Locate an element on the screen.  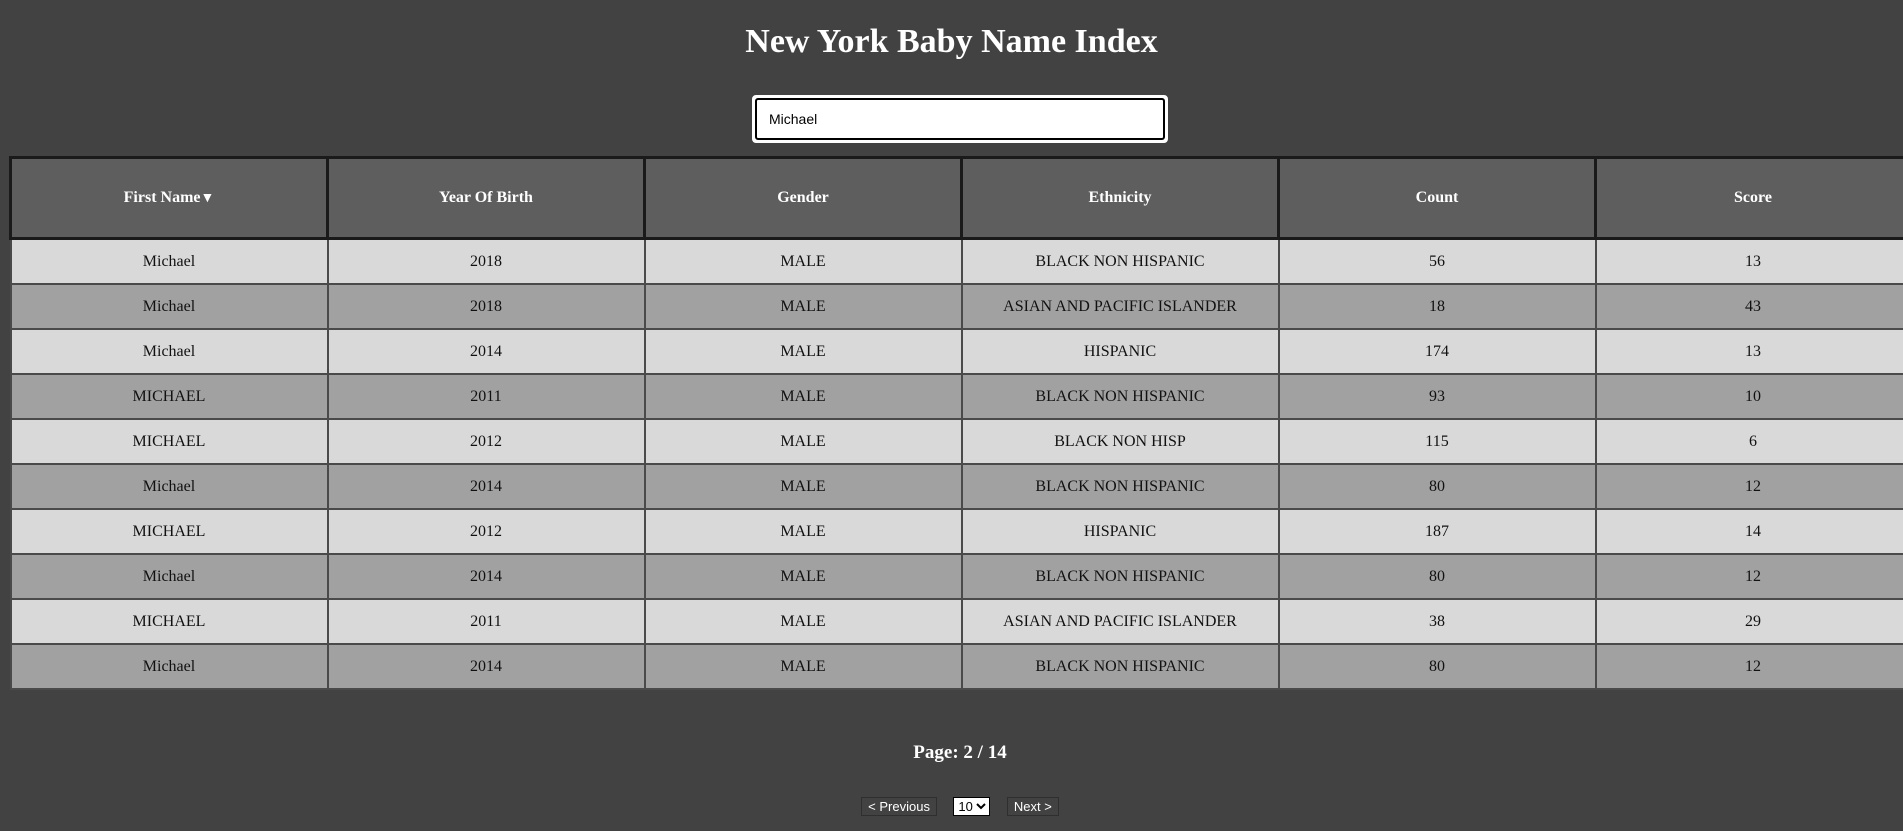
search-box is located at coordinates (960, 119).